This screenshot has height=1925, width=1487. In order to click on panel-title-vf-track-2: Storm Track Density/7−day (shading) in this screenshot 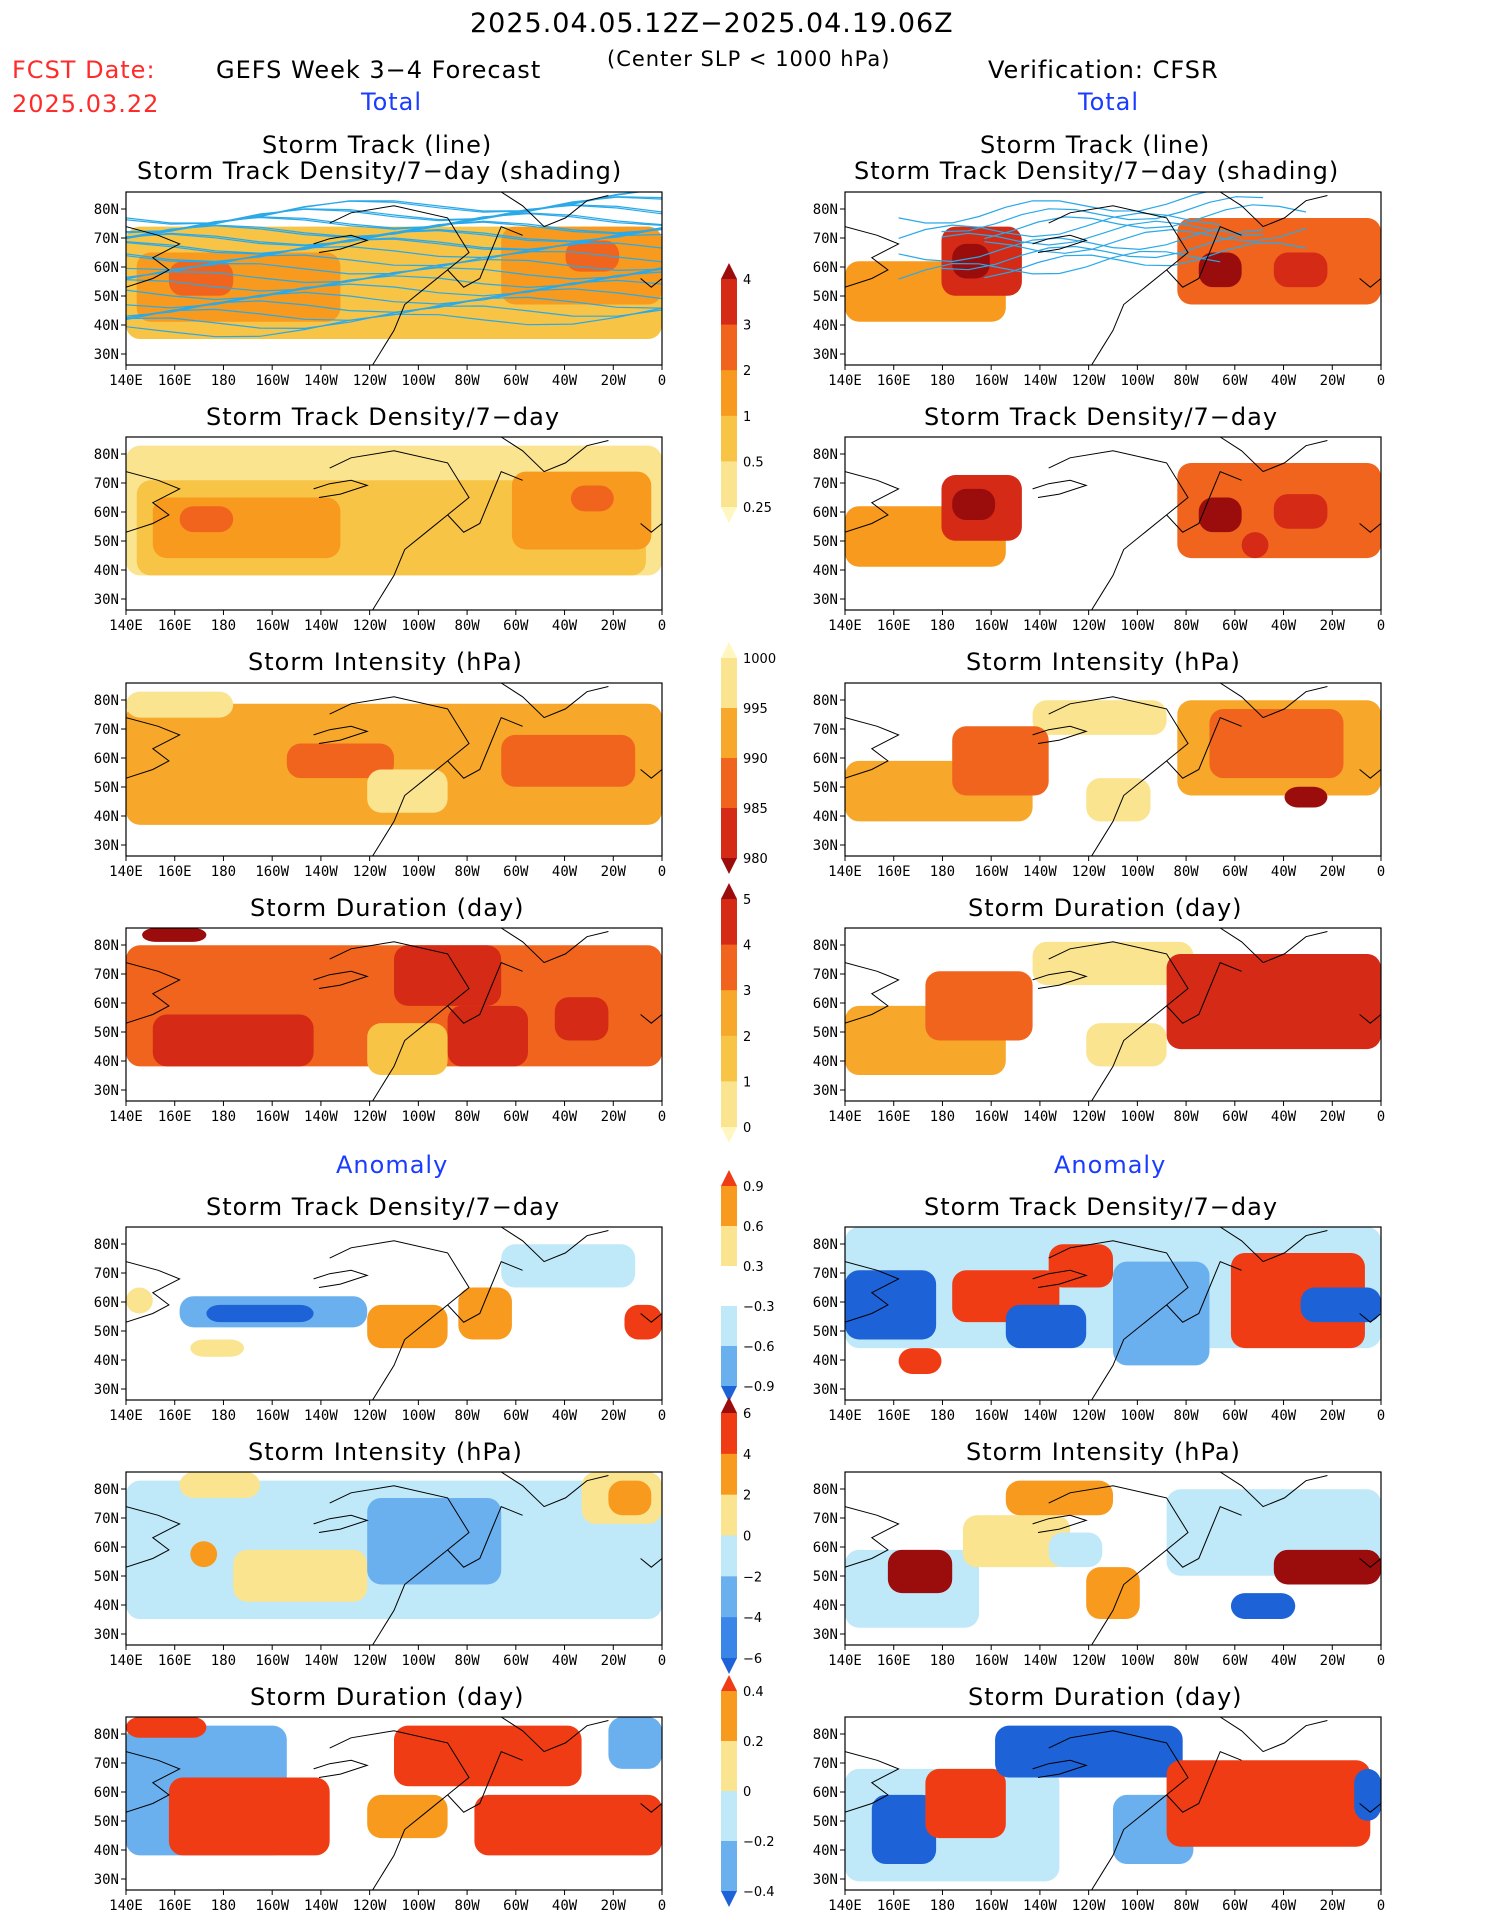, I will do `click(1097, 171)`.